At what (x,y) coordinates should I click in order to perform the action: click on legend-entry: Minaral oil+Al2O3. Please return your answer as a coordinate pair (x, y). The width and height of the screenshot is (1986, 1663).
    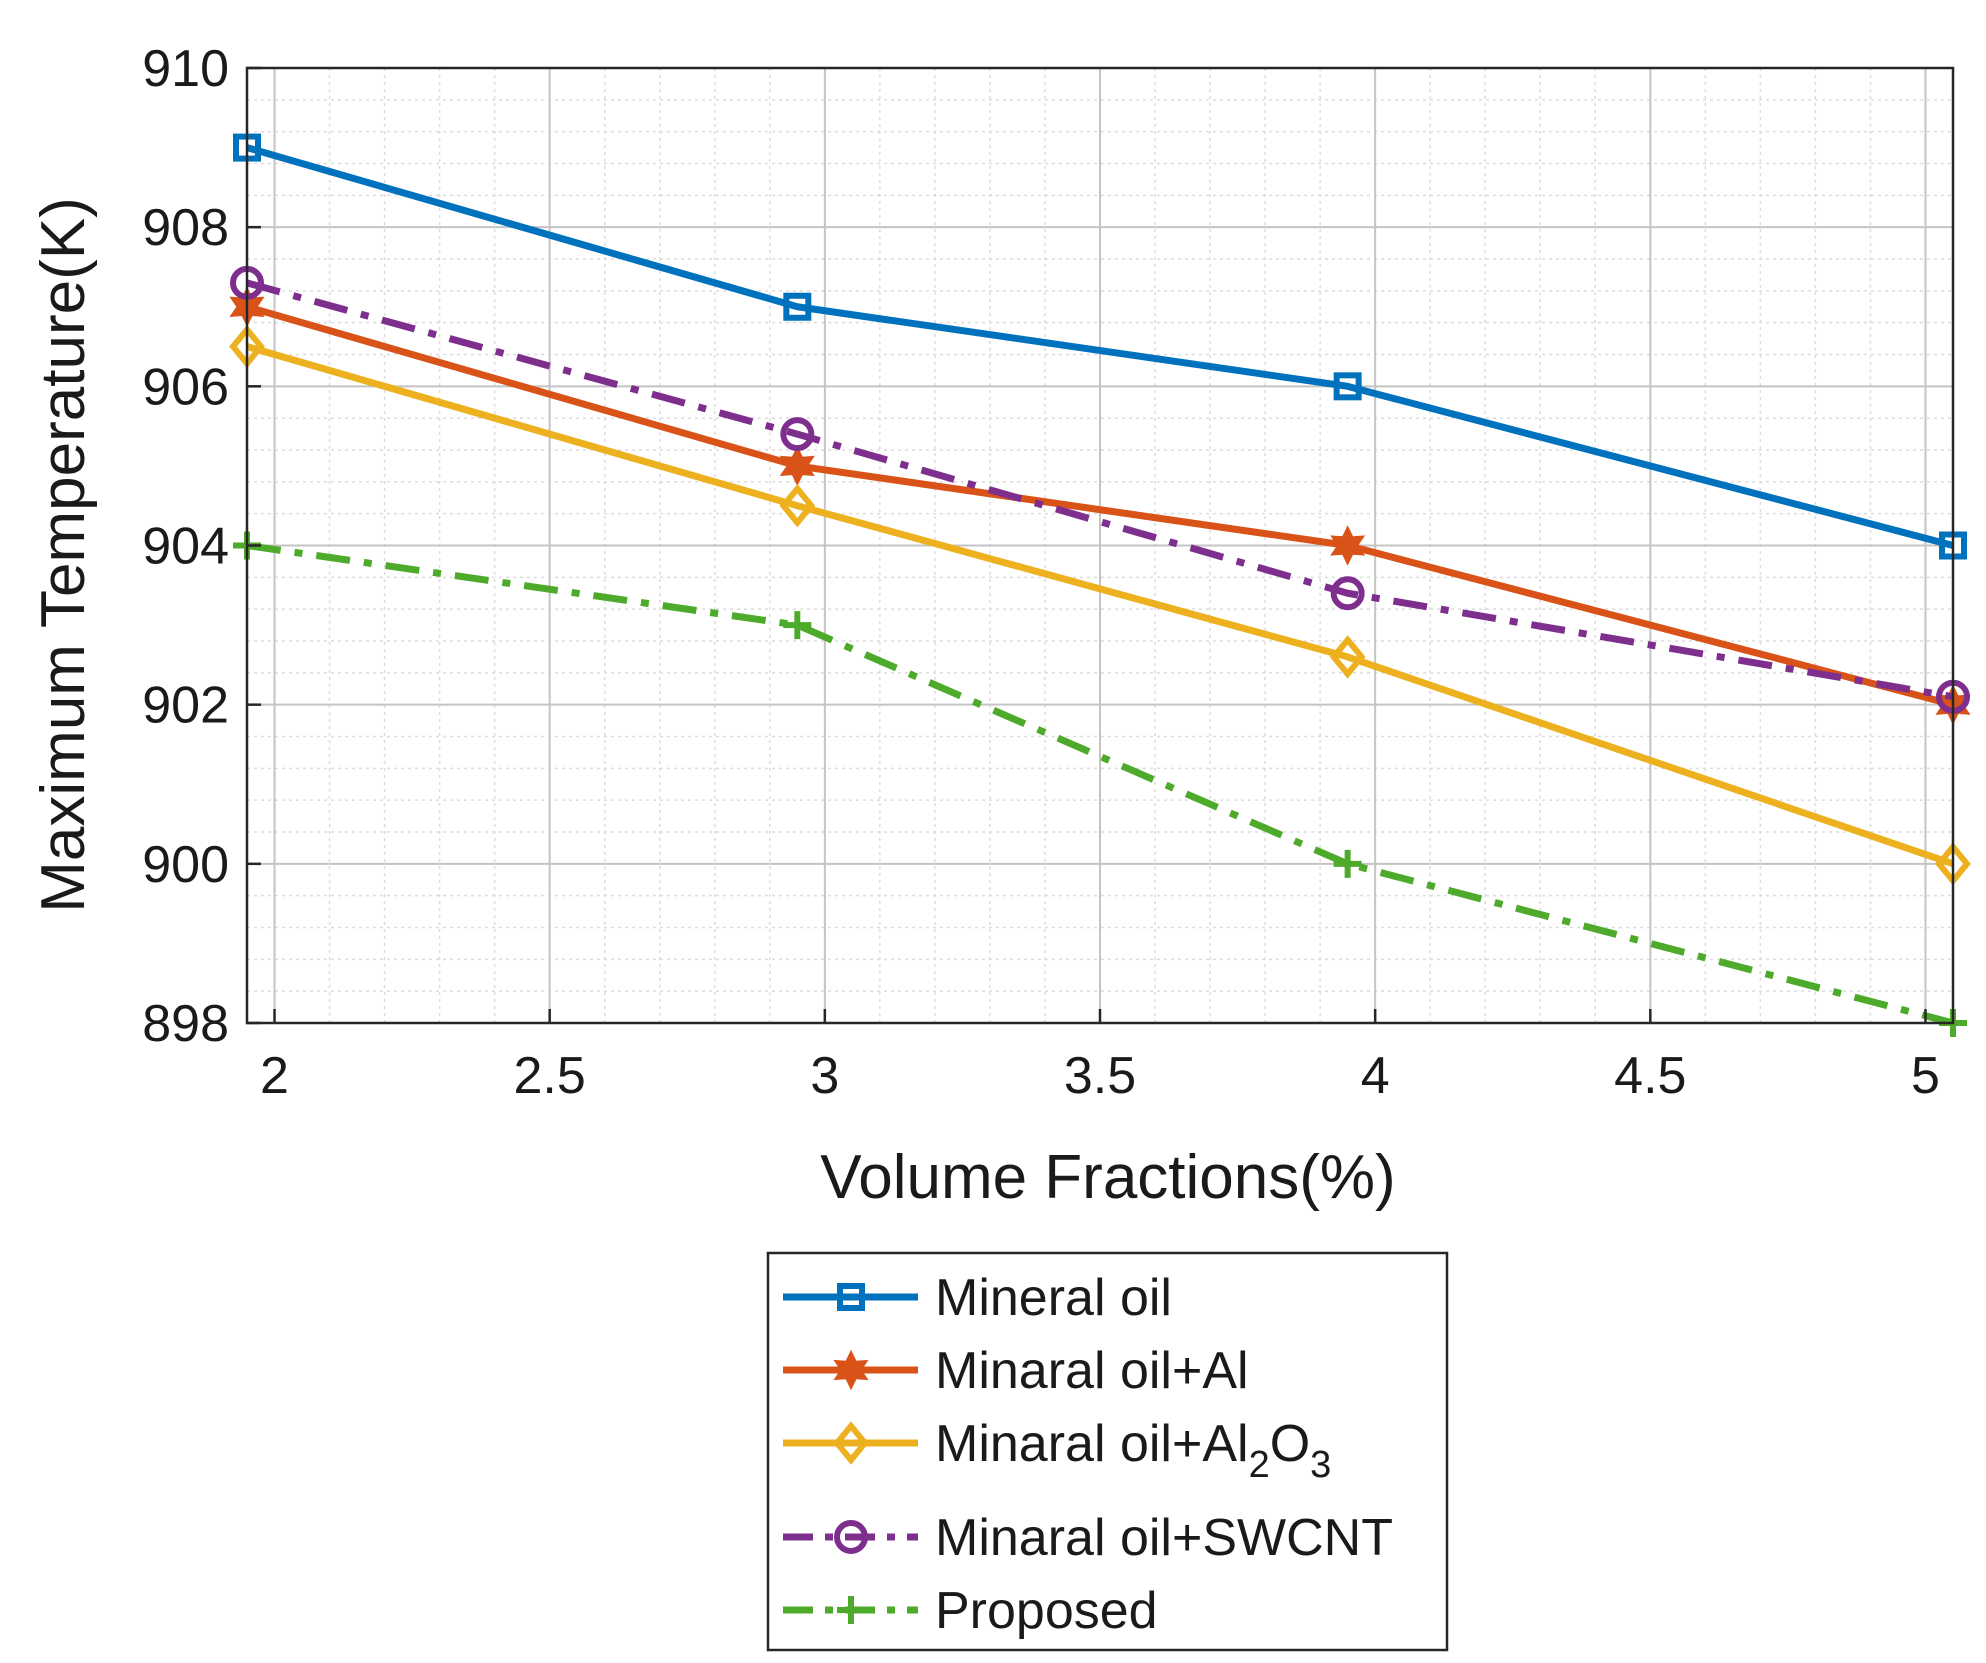
    Looking at the image, I should click on (1057, 1450).